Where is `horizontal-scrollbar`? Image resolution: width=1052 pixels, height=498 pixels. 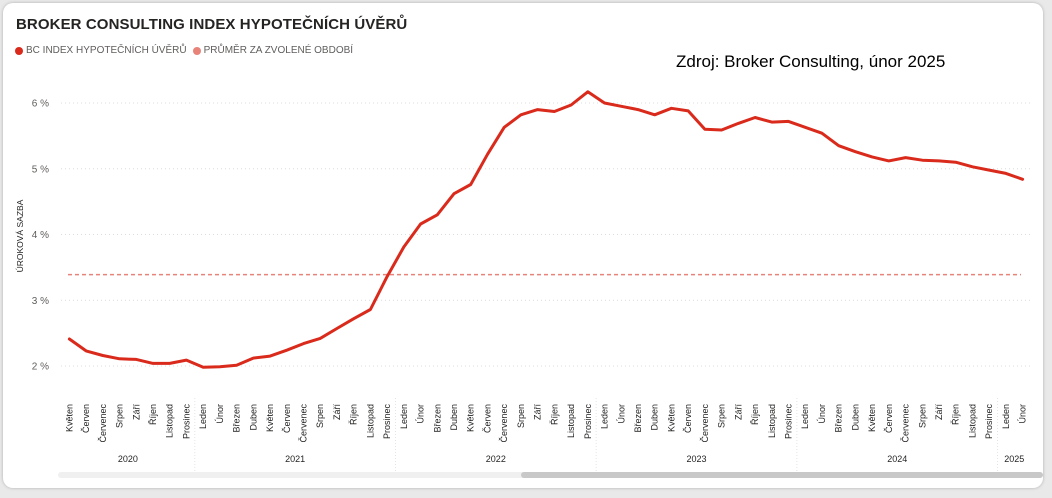
horizontal-scrollbar is located at coordinates (550, 475).